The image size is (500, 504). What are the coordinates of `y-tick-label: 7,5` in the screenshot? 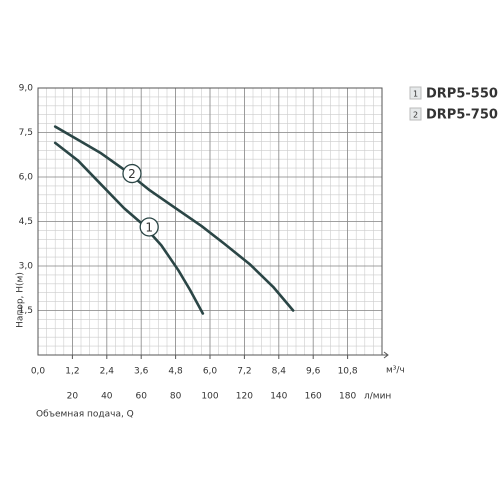 It's located at (26, 133).